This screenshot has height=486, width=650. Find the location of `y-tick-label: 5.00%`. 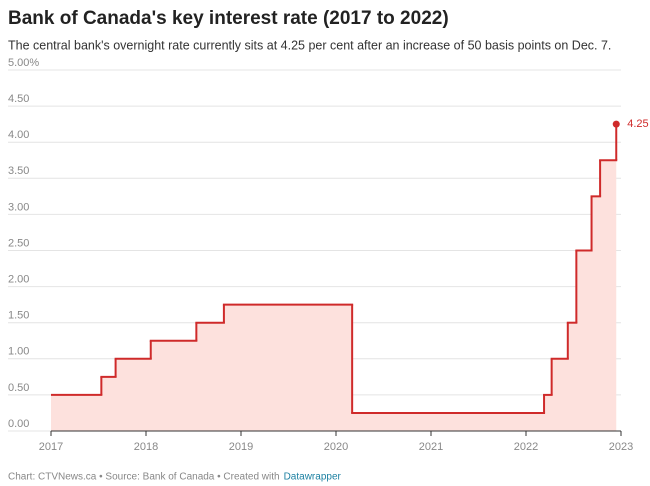

y-tick-label: 5.00% is located at coordinates (23, 63).